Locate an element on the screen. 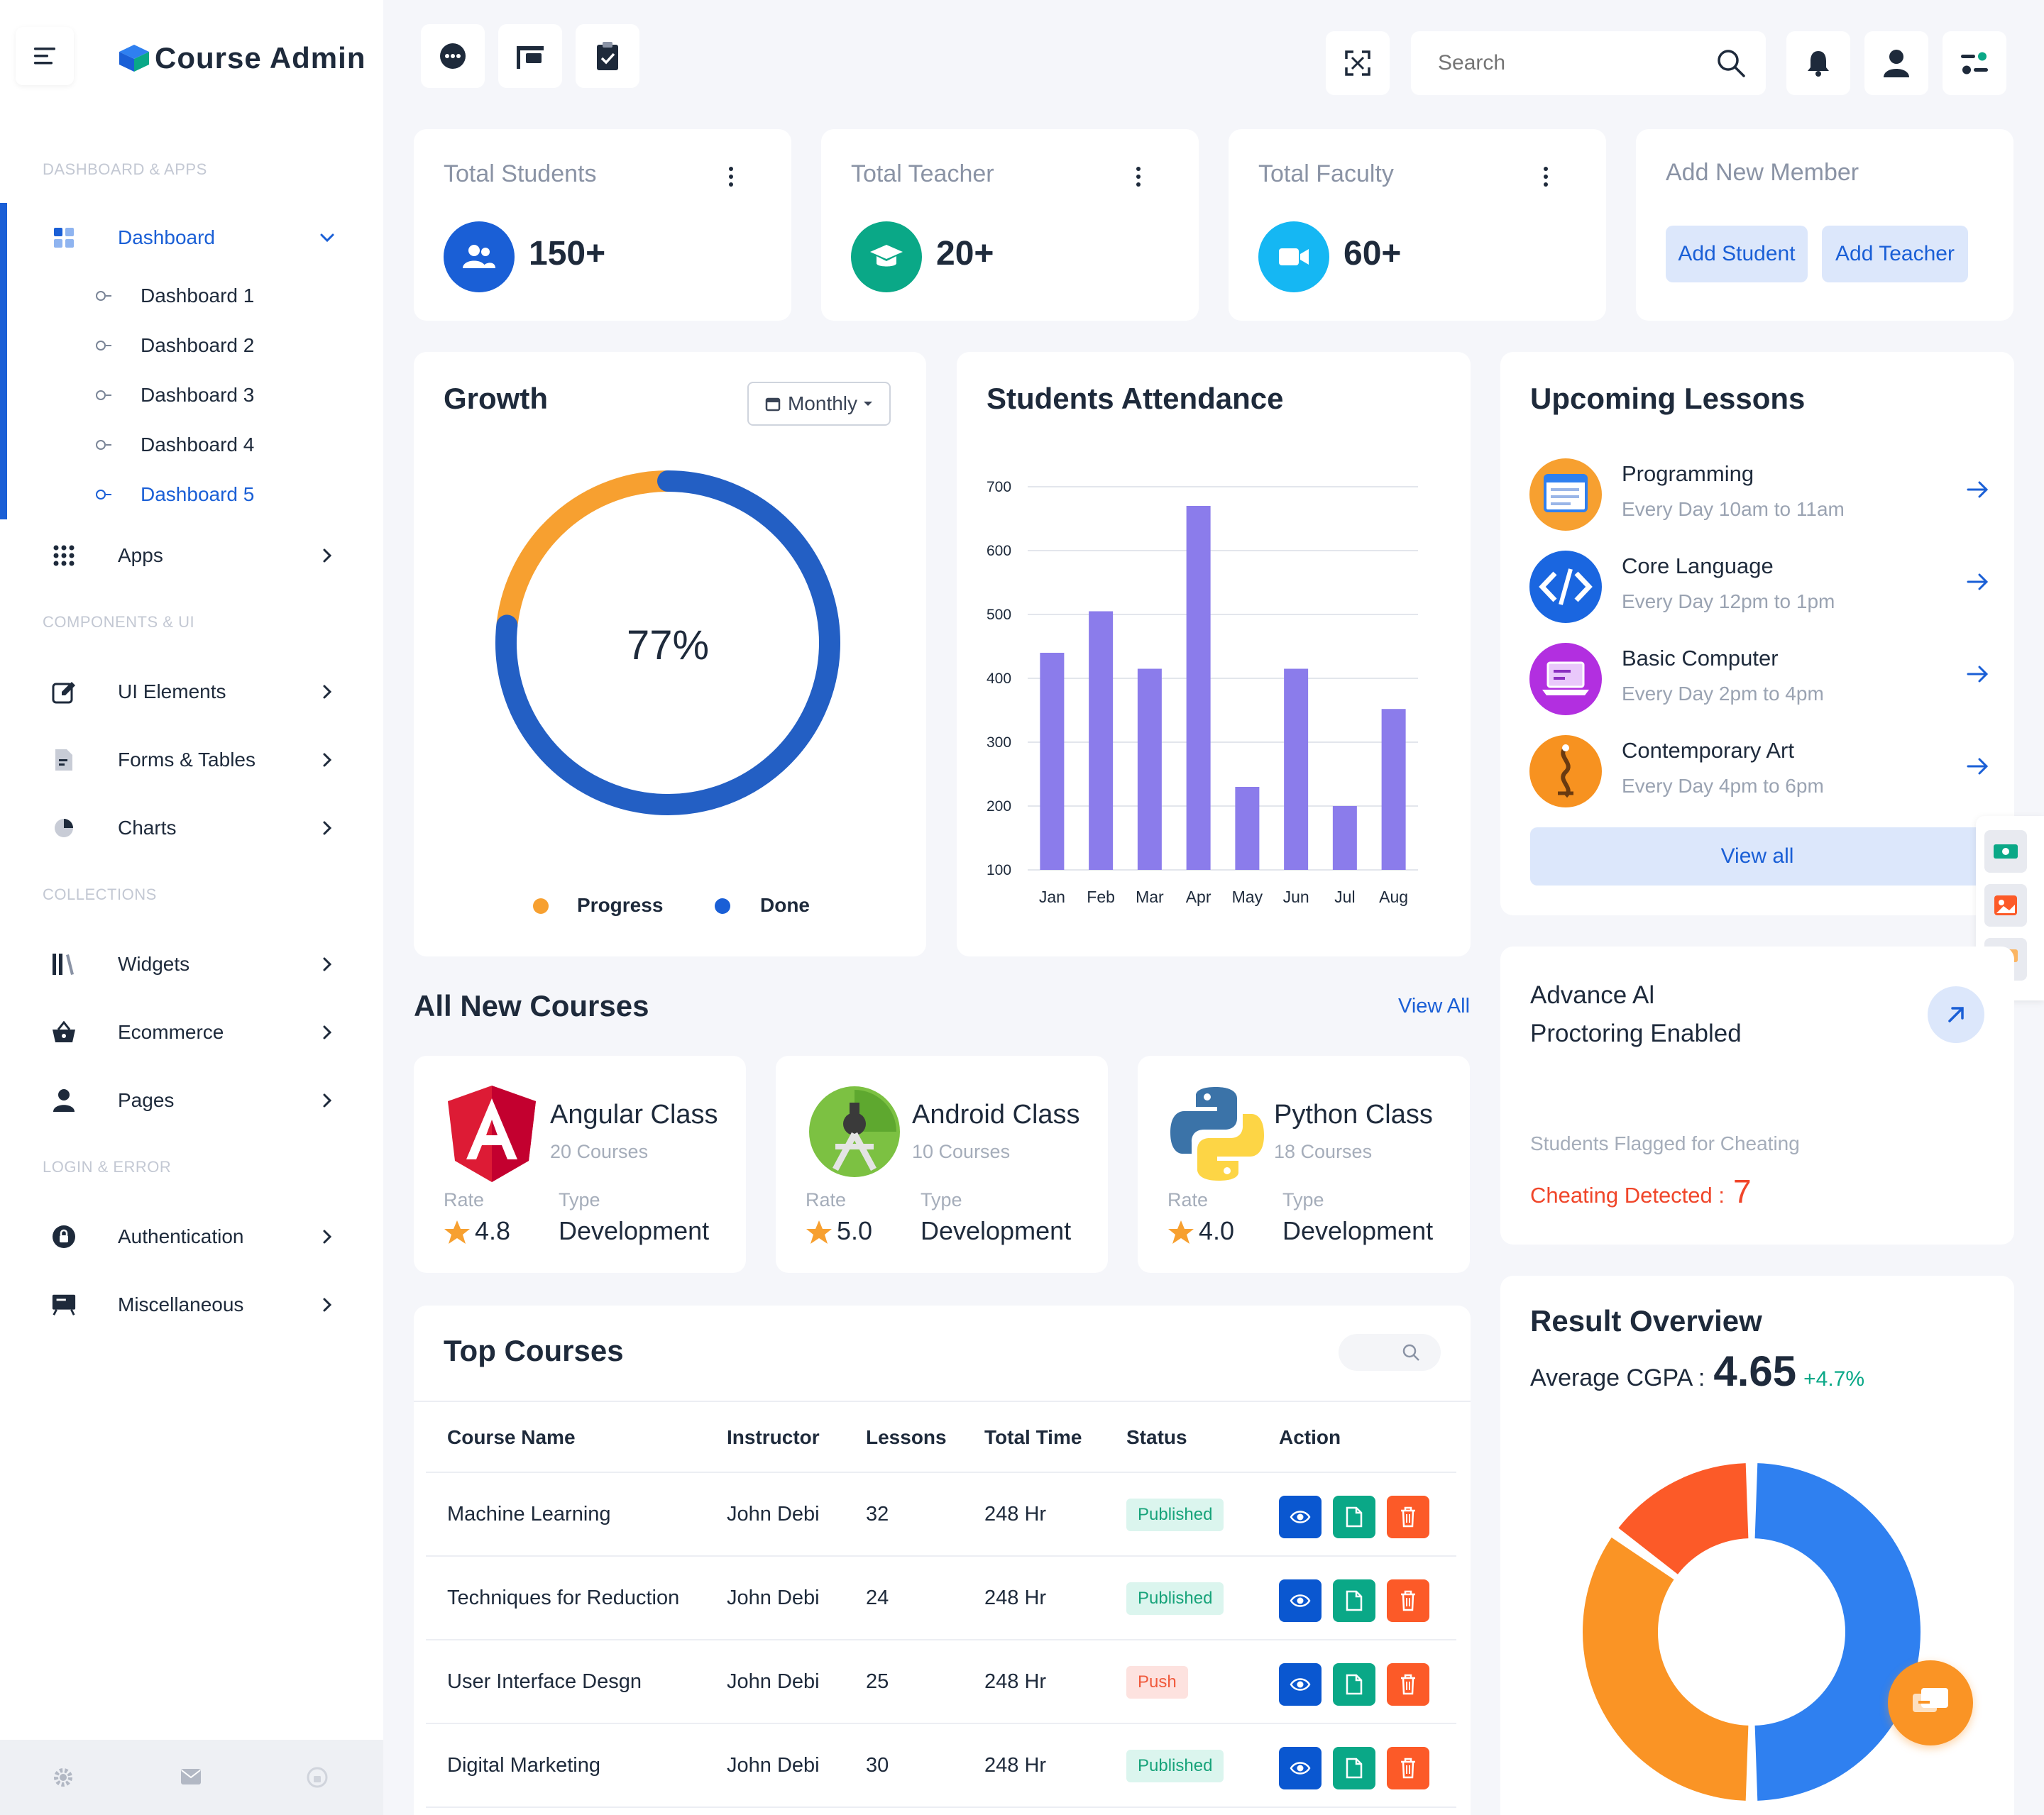 Image resolution: width=2044 pixels, height=1815 pixels. money-button is located at coordinates (2005, 852).